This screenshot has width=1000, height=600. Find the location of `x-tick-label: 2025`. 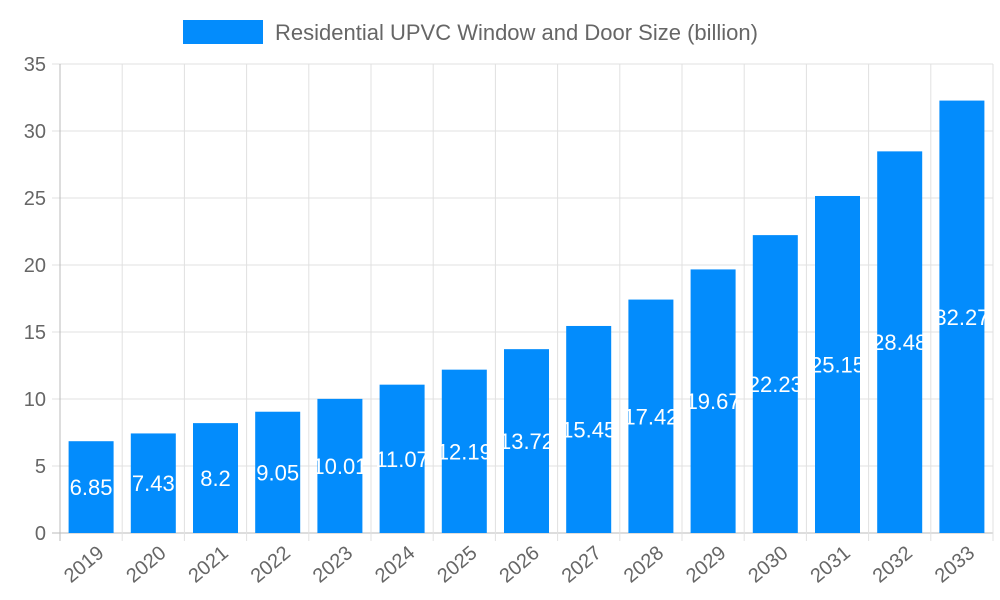

x-tick-label: 2025 is located at coordinates (457, 564).